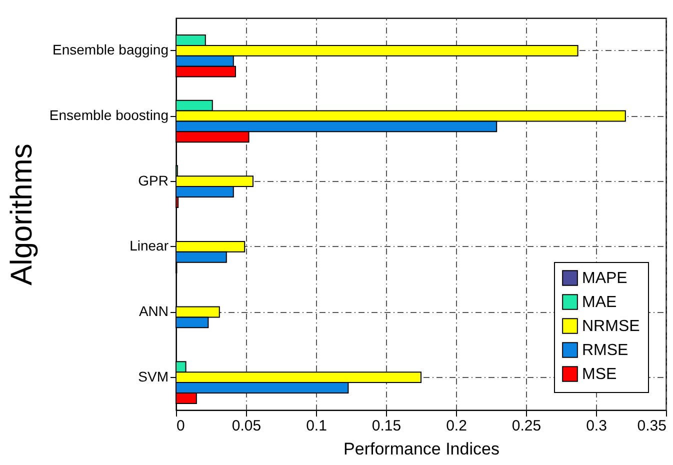 The image size is (673, 465). I want to click on x-tick-label: 0.05, so click(247, 426).